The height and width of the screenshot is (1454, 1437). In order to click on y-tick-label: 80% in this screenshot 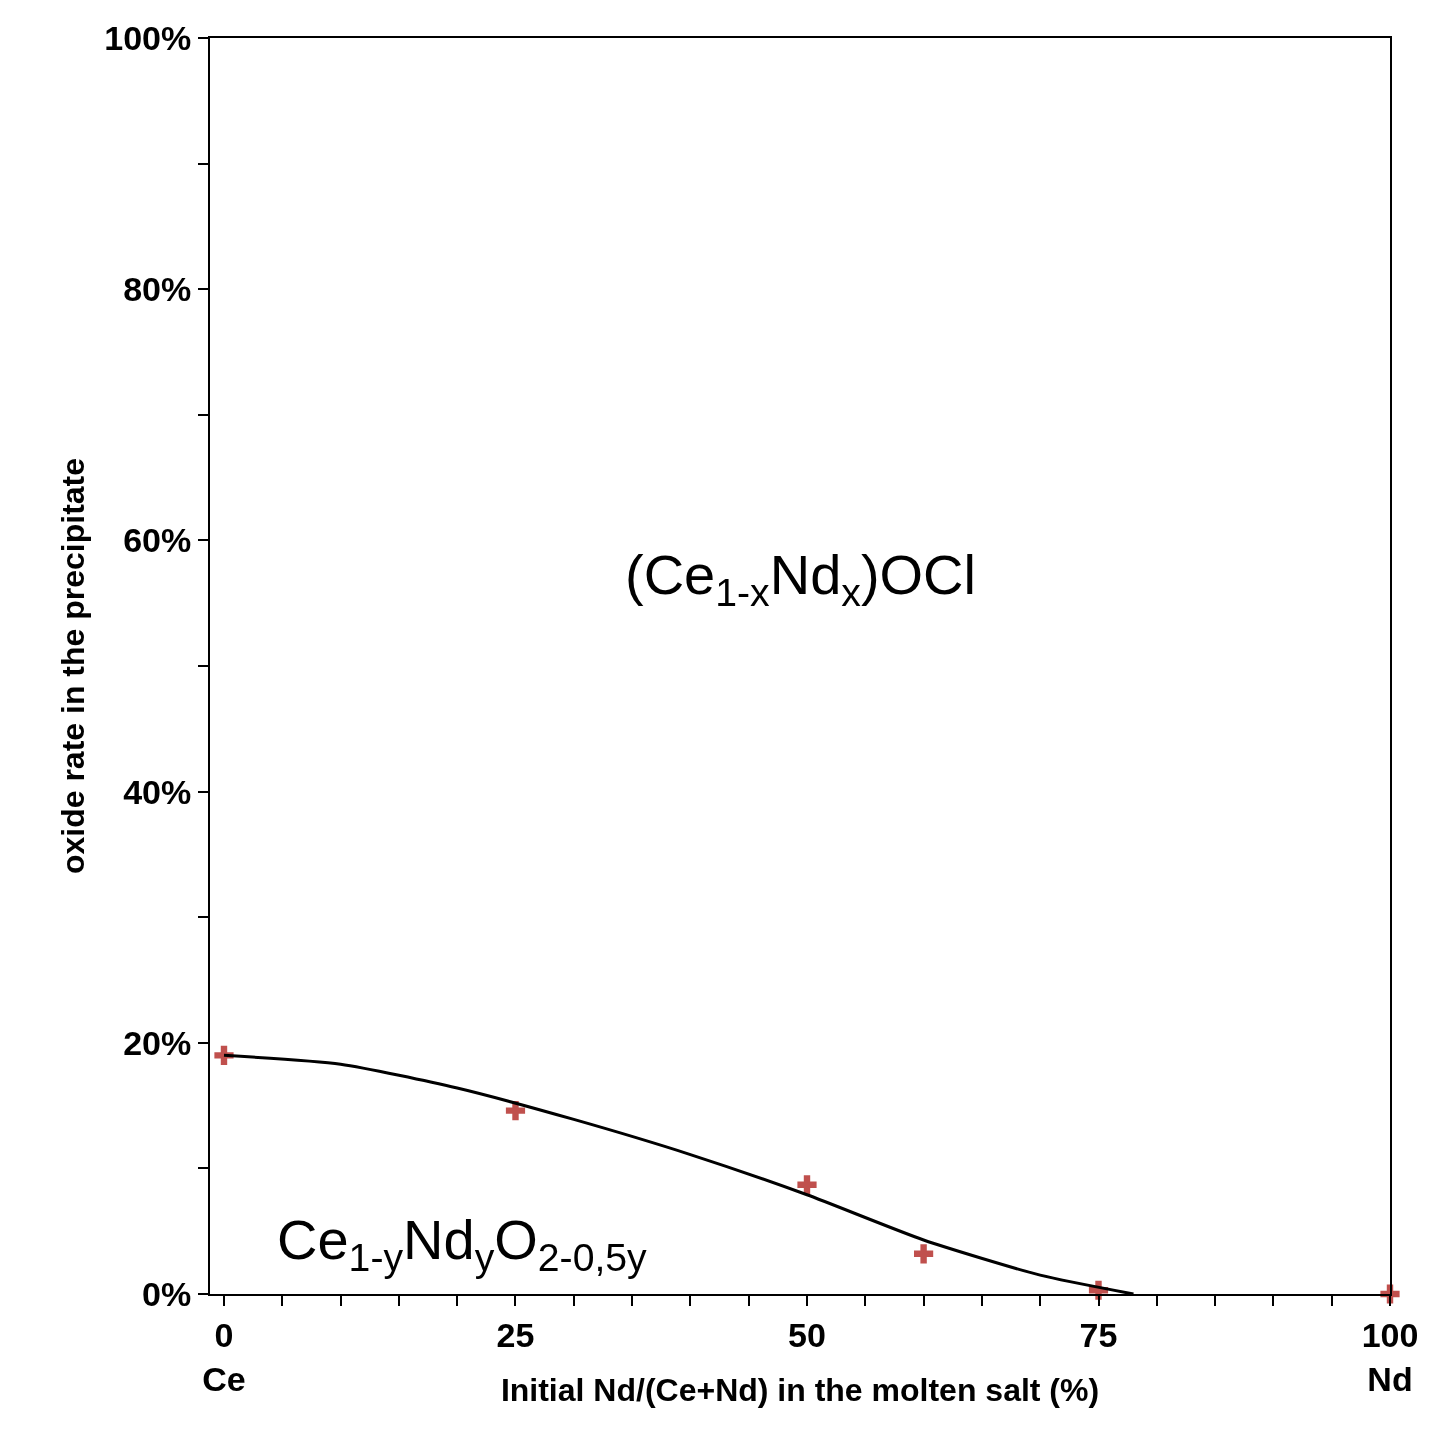, I will do `click(157, 289)`.